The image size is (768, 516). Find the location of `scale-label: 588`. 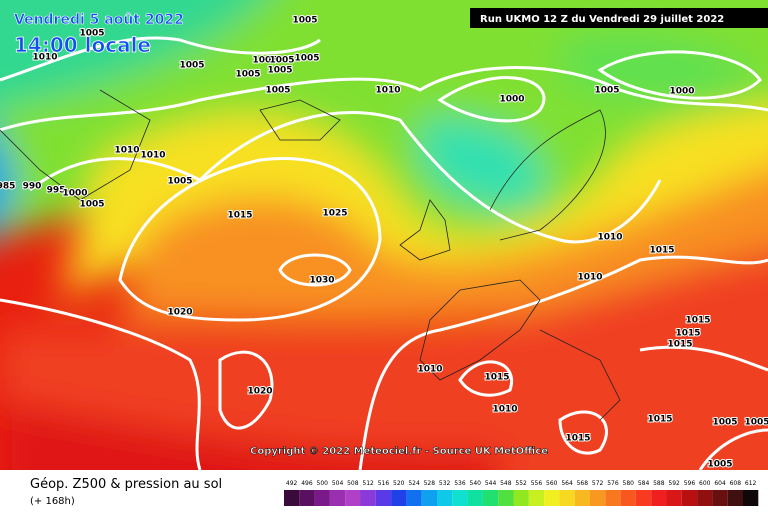

scale-label: 588 is located at coordinates (659, 483).